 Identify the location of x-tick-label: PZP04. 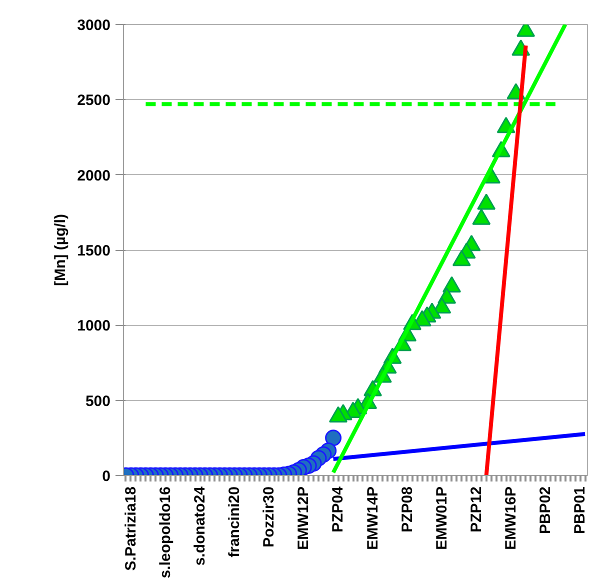
(338, 509).